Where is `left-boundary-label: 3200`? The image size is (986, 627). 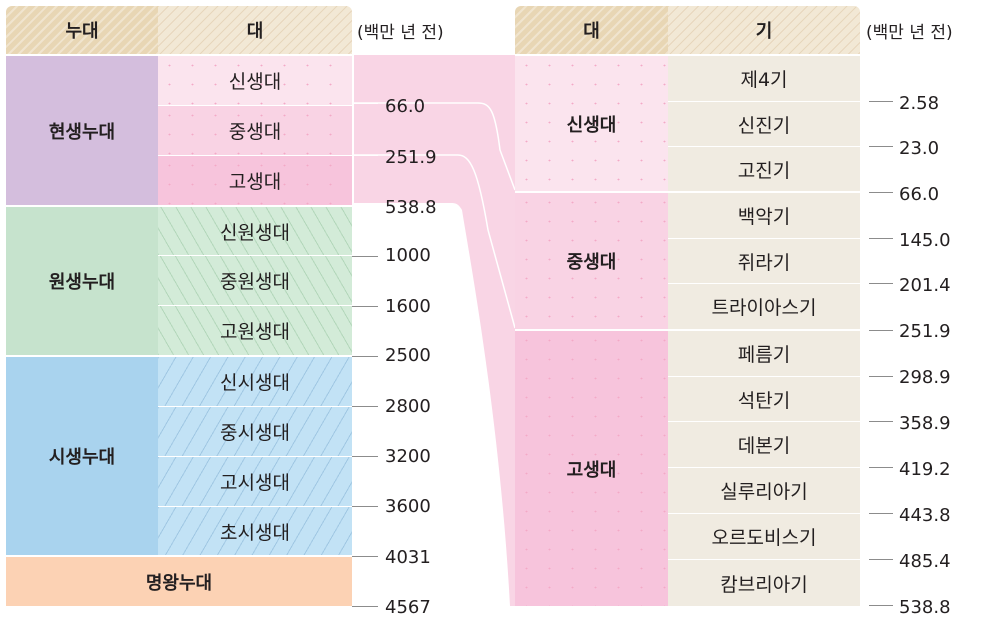 left-boundary-label: 3200 is located at coordinates (408, 456).